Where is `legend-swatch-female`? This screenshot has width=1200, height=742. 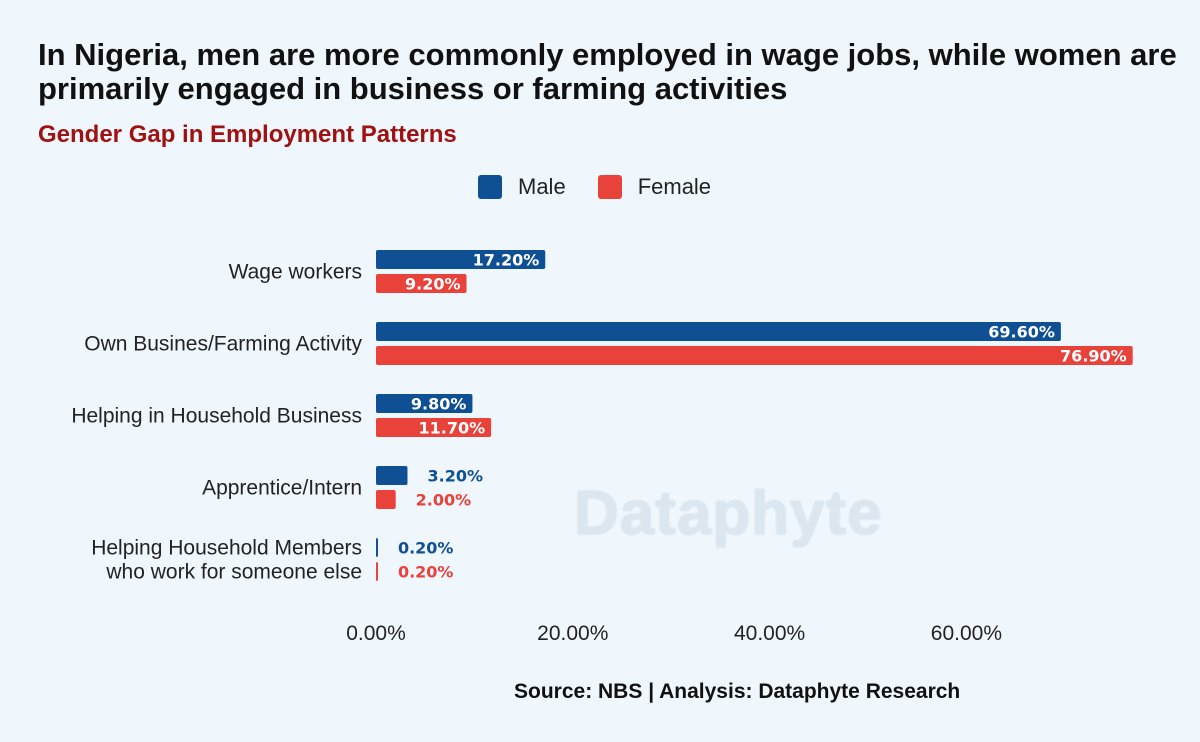 legend-swatch-female is located at coordinates (609, 187).